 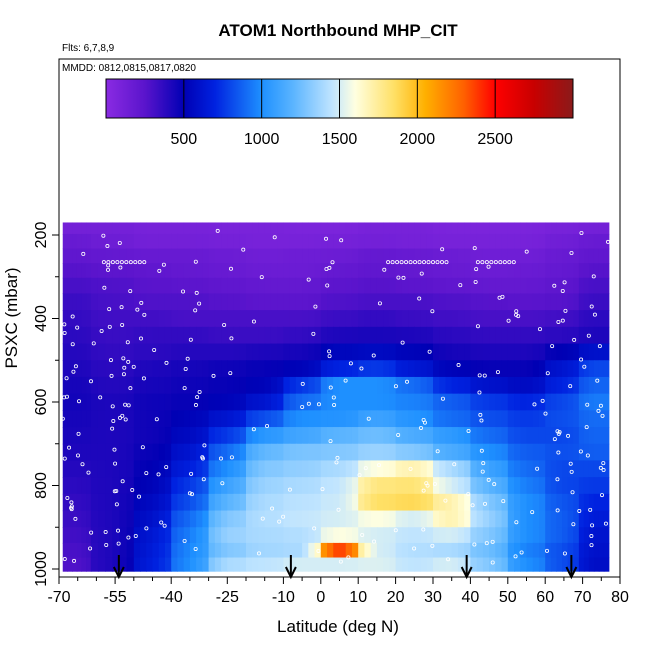 What do you see at coordinates (338, 591) in the screenshot?
I see `x-axis: -70 -55 -40 -25 -10 0 10 20 30 40 50 60 70 80` at bounding box center [338, 591].